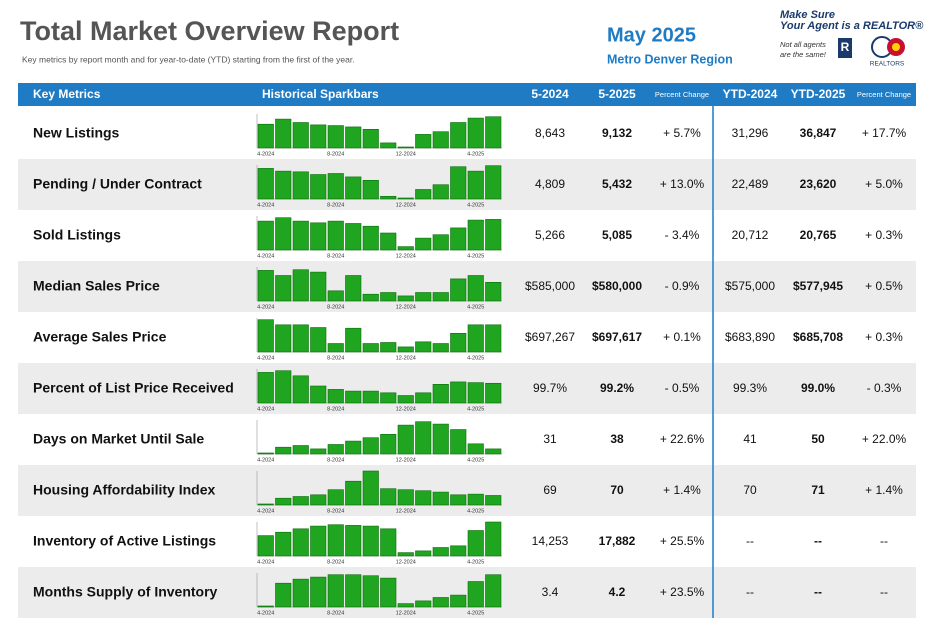  Describe the element at coordinates (550, 94) in the screenshot. I see `column-header: 5-2024` at that location.